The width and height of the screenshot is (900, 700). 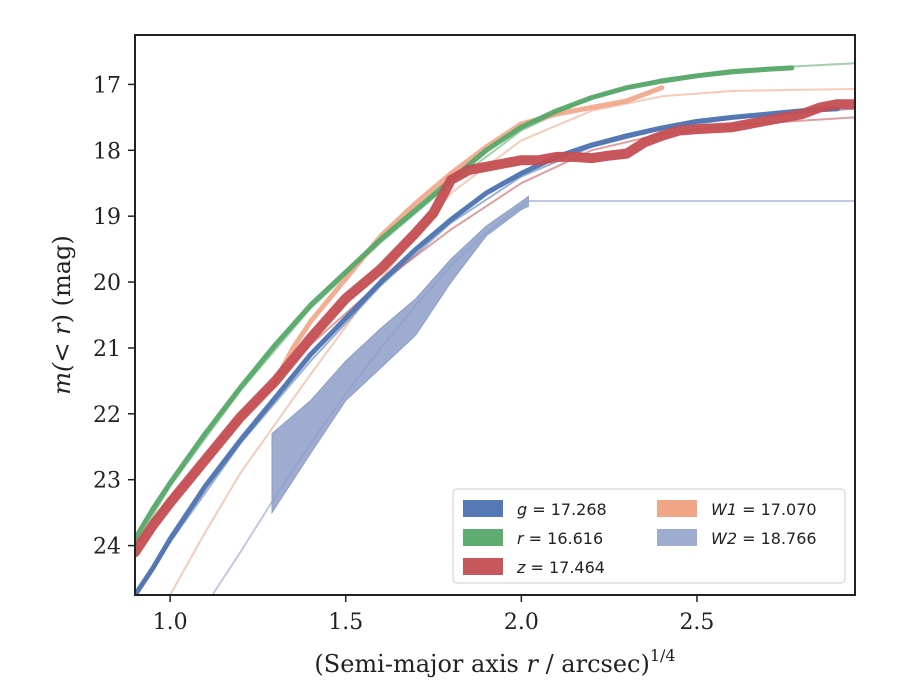 What do you see at coordinates (345, 622) in the screenshot?
I see `x-tick-label: 1.5` at bounding box center [345, 622].